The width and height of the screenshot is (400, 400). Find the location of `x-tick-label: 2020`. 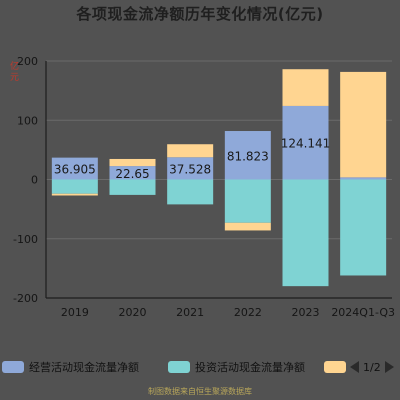

x-tick-label: 2020 is located at coordinates (133, 312).